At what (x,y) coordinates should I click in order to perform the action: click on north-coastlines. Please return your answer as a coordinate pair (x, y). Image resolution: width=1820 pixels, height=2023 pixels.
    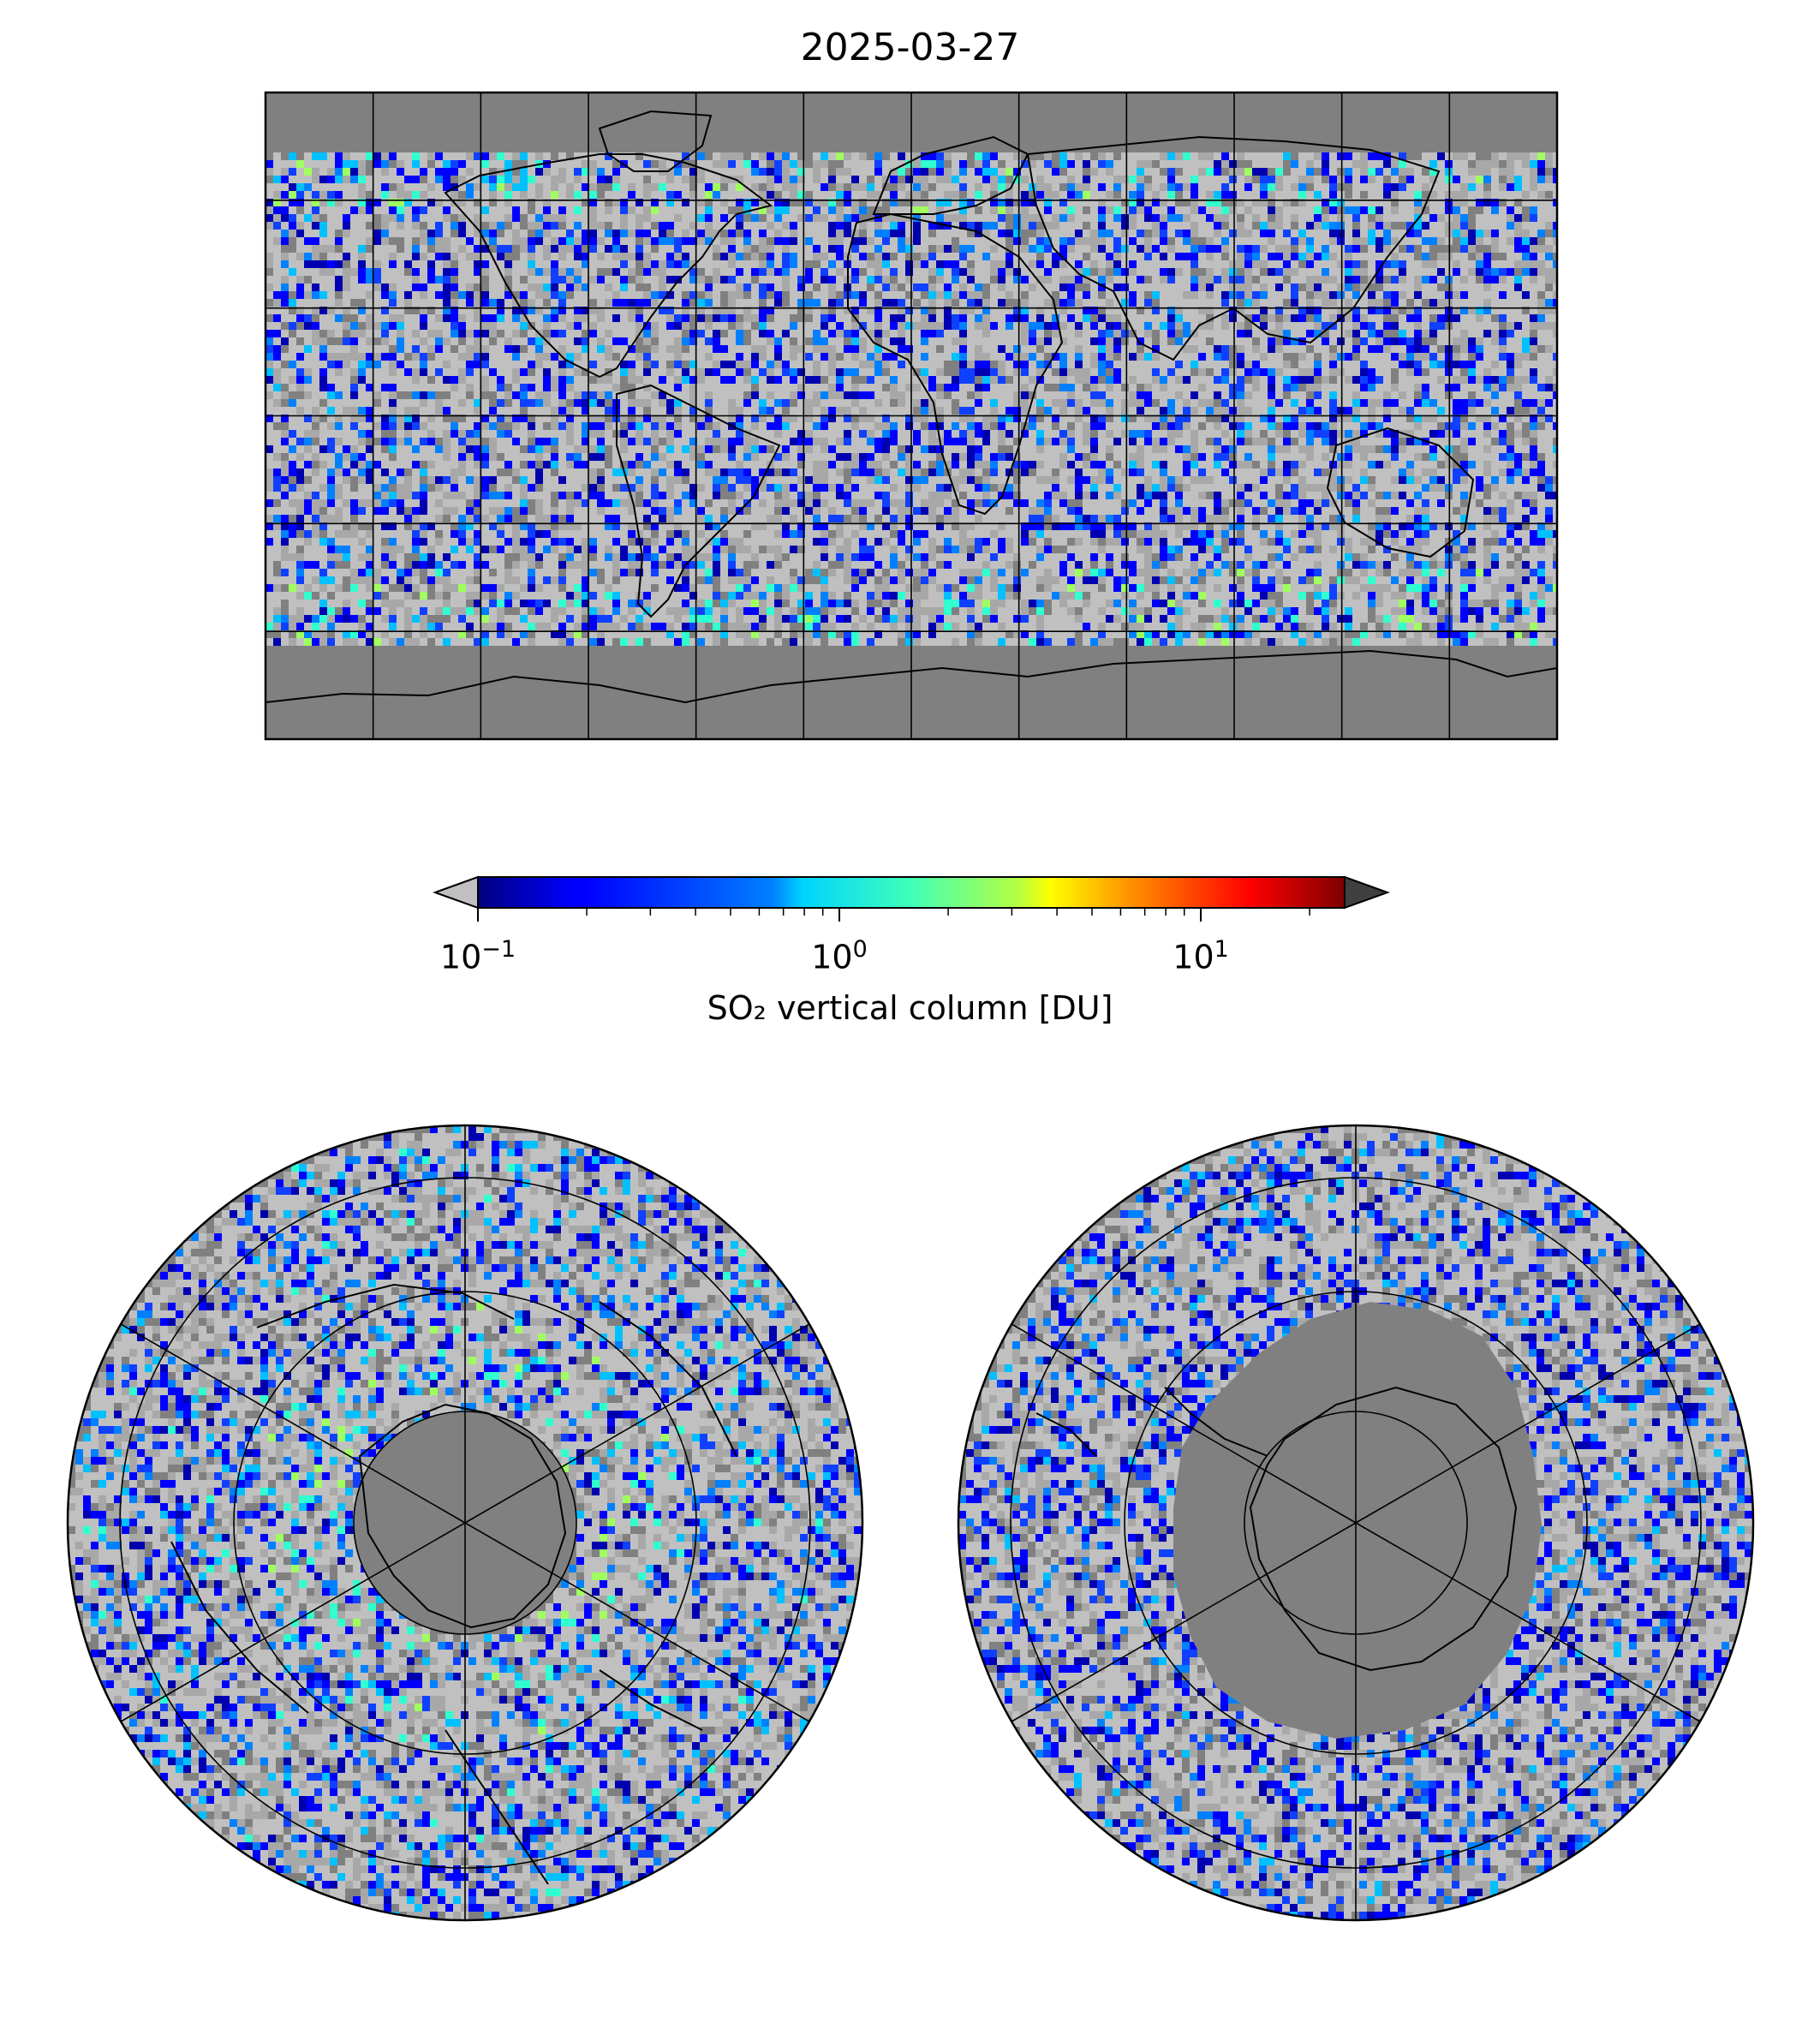
    Looking at the image, I should click on (453, 1584).